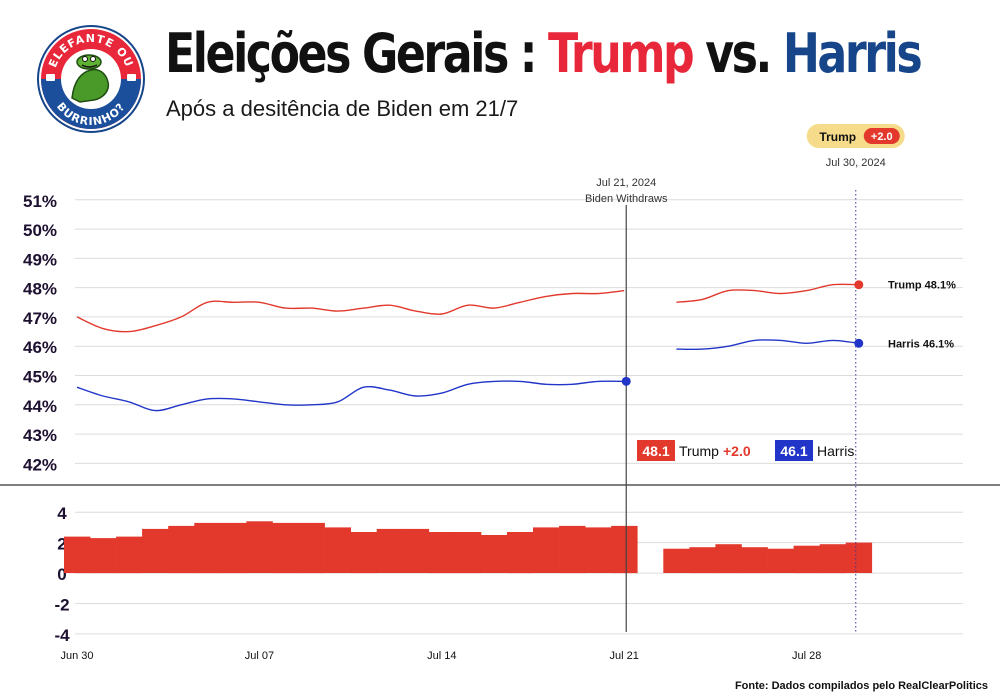 The height and width of the screenshot is (700, 1000). What do you see at coordinates (624, 656) in the screenshot?
I see `x-tick-label: Jul 21` at bounding box center [624, 656].